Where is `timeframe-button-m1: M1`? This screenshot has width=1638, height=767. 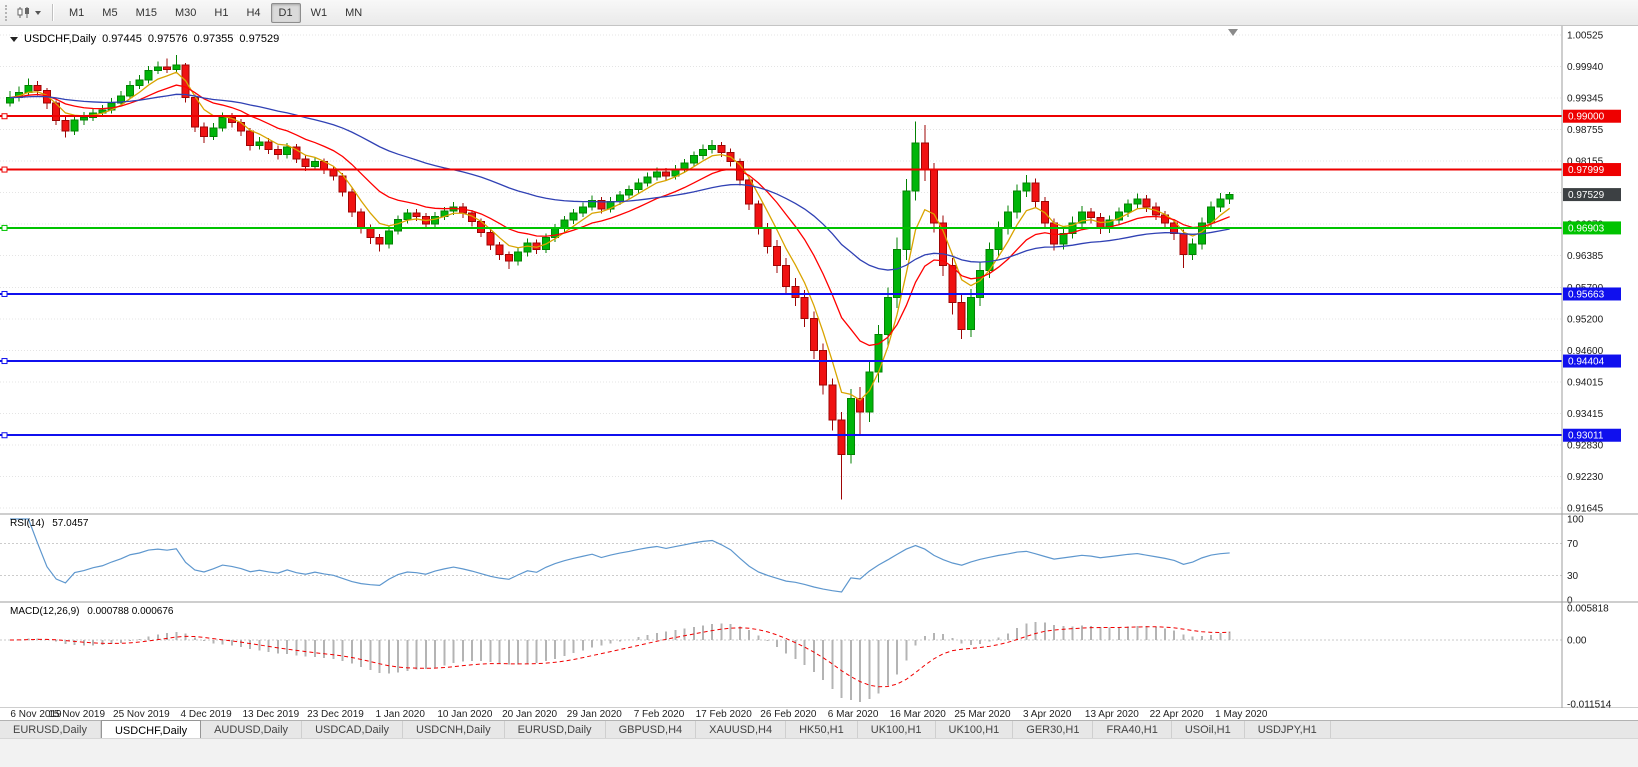 timeframe-button-m1: M1 is located at coordinates (77, 12).